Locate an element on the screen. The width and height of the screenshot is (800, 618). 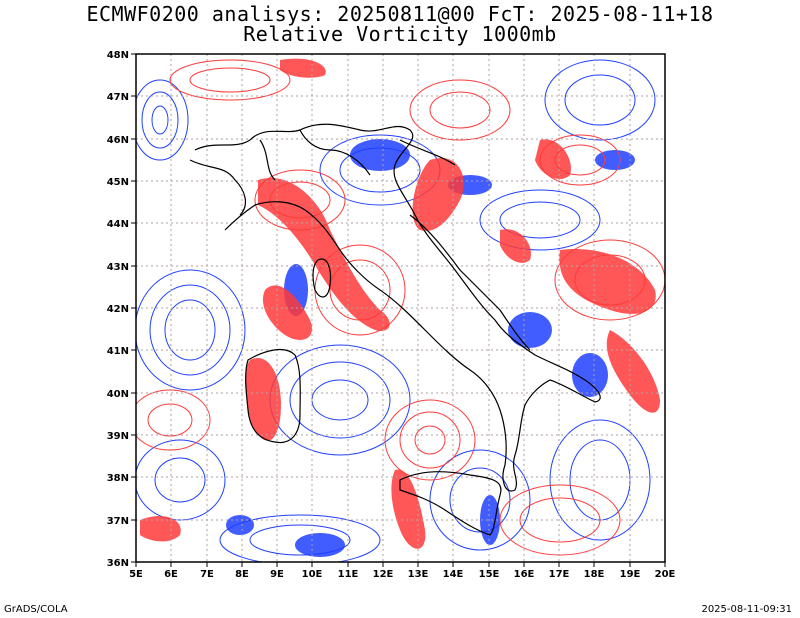
lat-label: 48N is located at coordinates (118, 55).